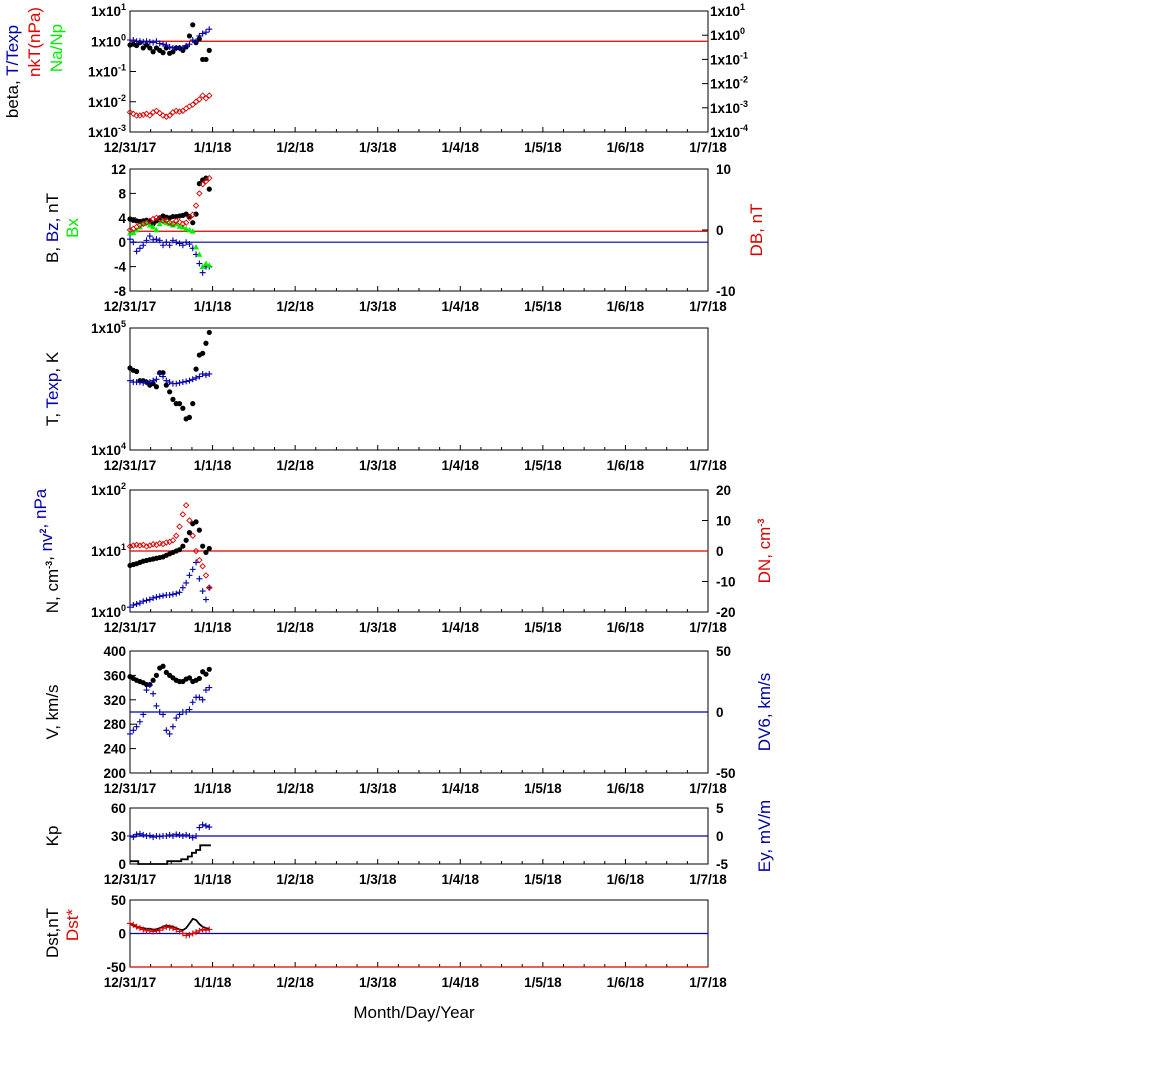 This screenshot has height=1092, width=1152. I want to click on x-tick-label: 12/31/17, so click(130, 465).